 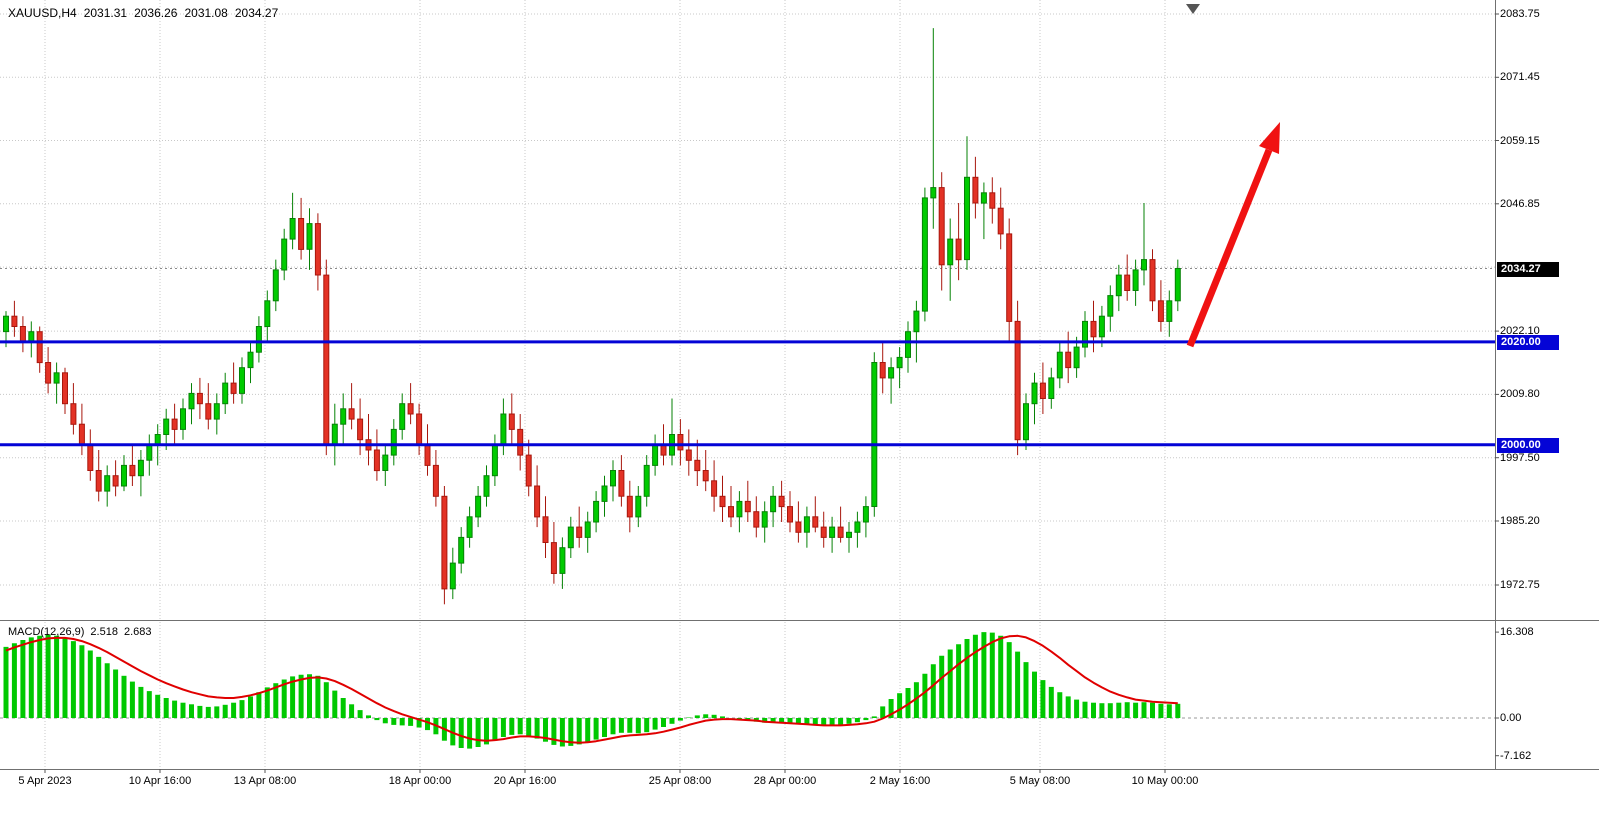 What do you see at coordinates (1528, 445) in the screenshot?
I see `support-level-badge: 2000.00` at bounding box center [1528, 445].